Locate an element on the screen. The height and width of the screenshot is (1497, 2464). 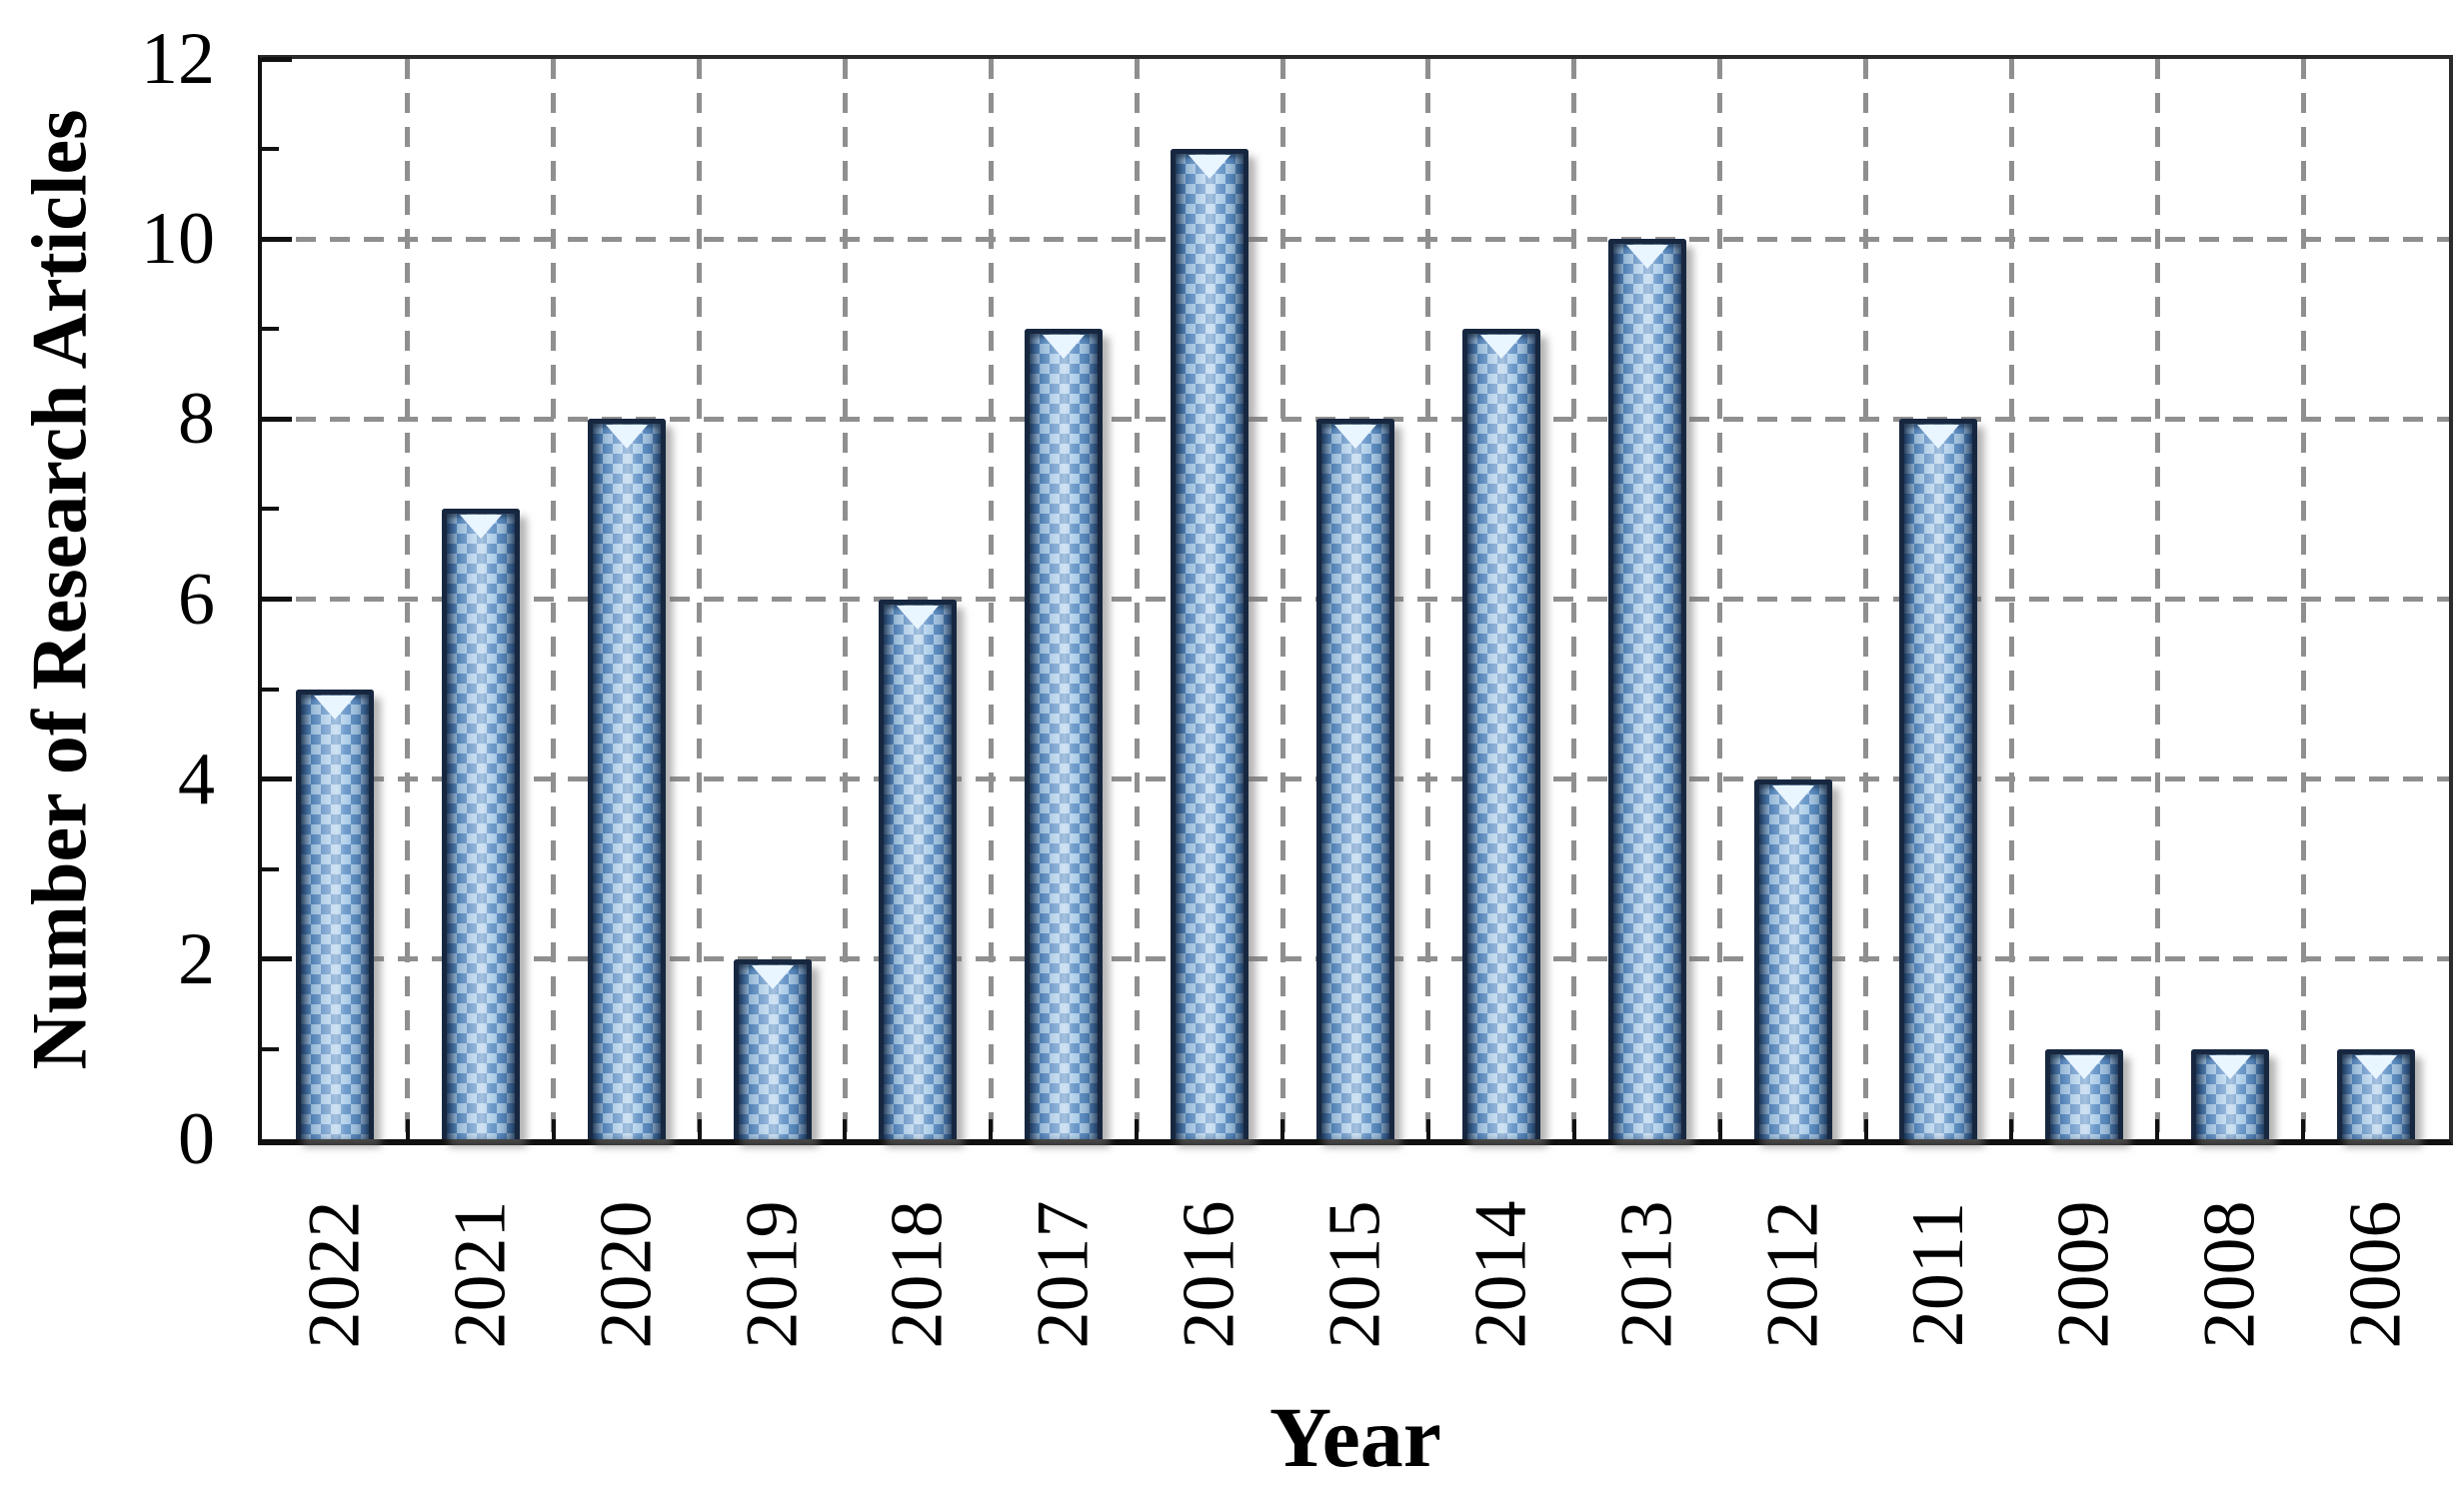
bar-2012 is located at coordinates (1792, 958).